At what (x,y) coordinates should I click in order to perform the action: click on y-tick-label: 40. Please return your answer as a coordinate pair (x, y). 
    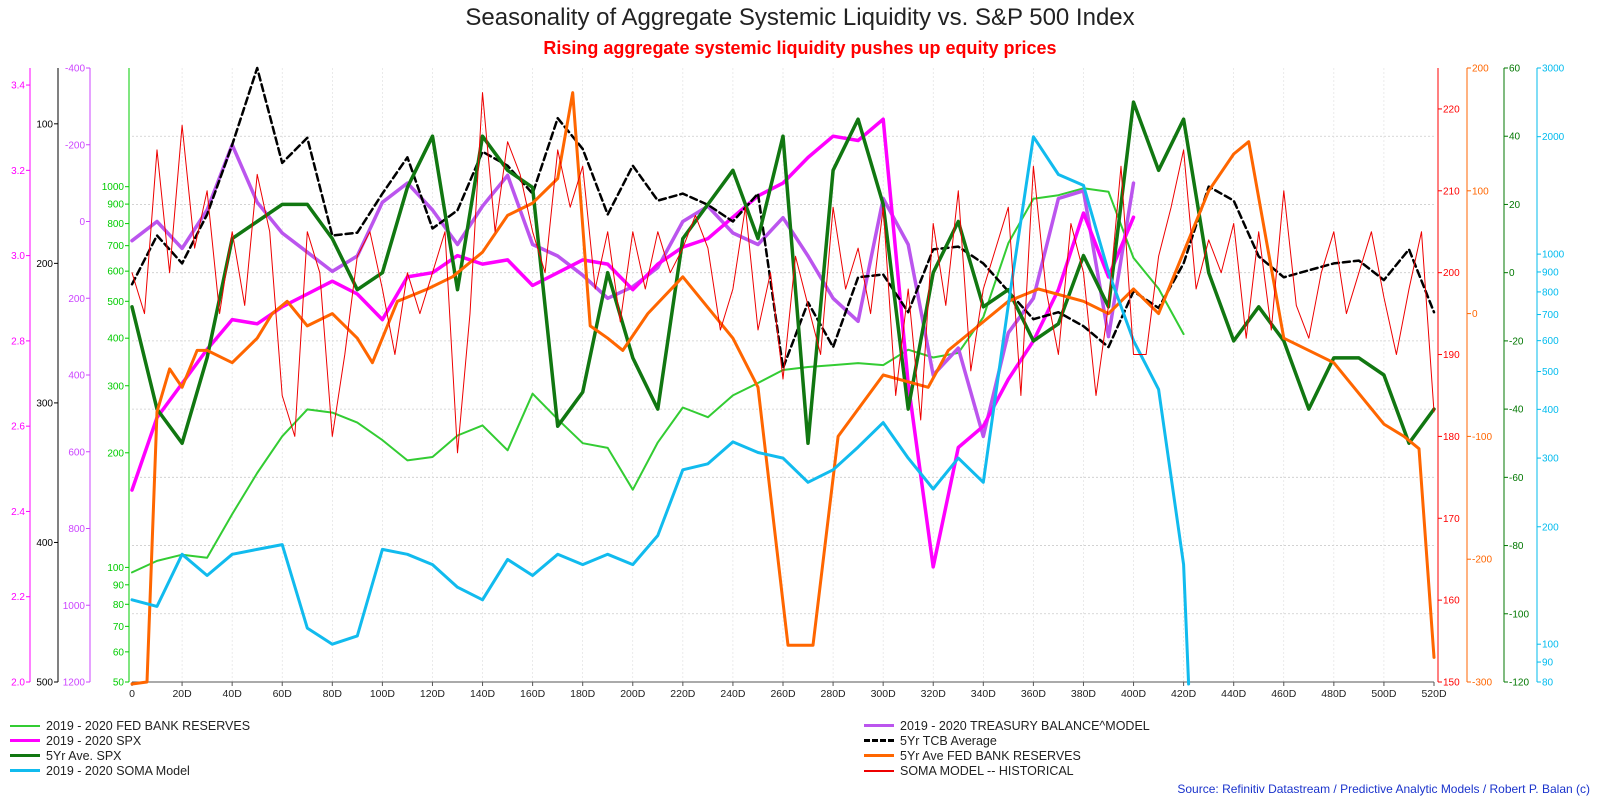
    Looking at the image, I should click on (1515, 137).